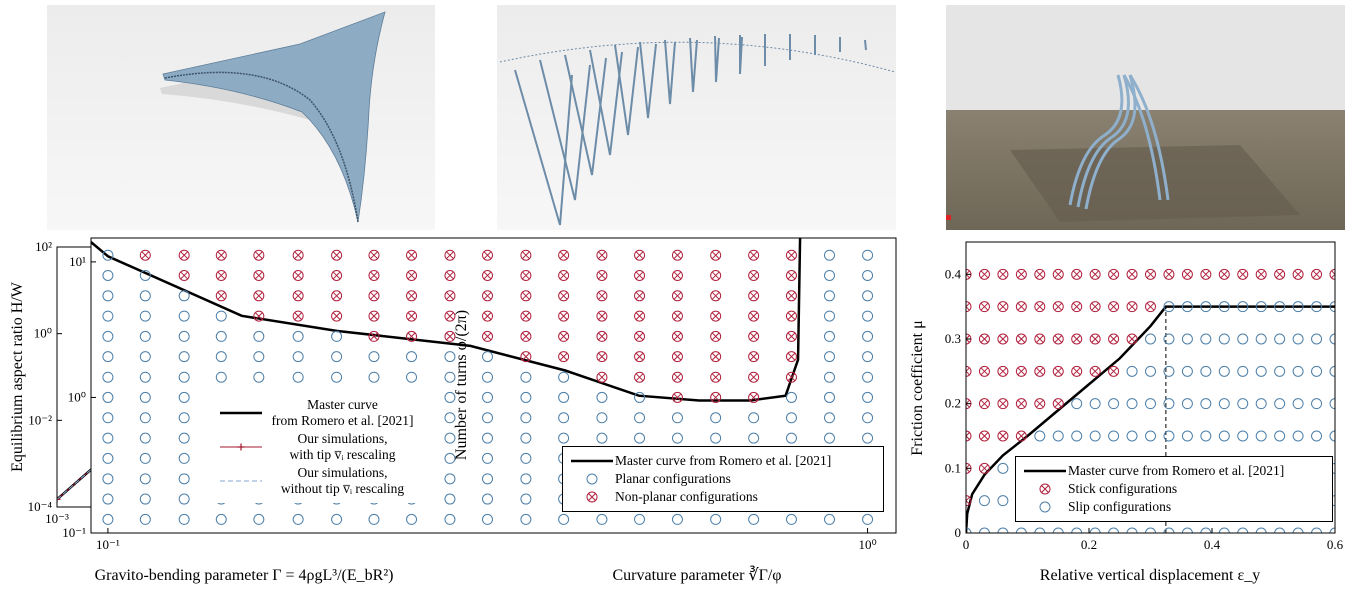 Image resolution: width=1349 pixels, height=596 pixels. I want to click on legend-swatch, so click(592, 461).